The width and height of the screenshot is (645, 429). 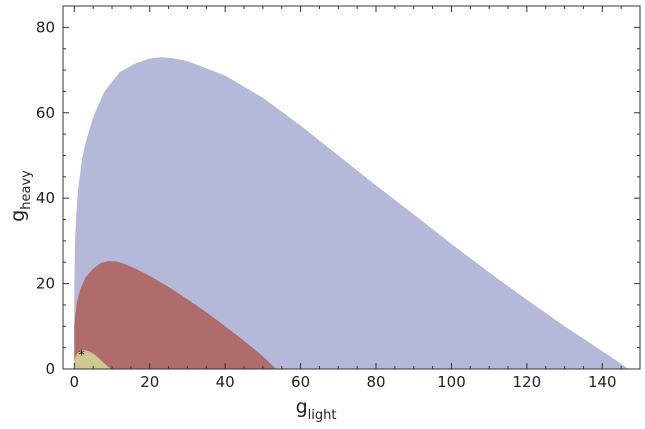 I want to click on x-tick-label: 140, so click(x=602, y=382).